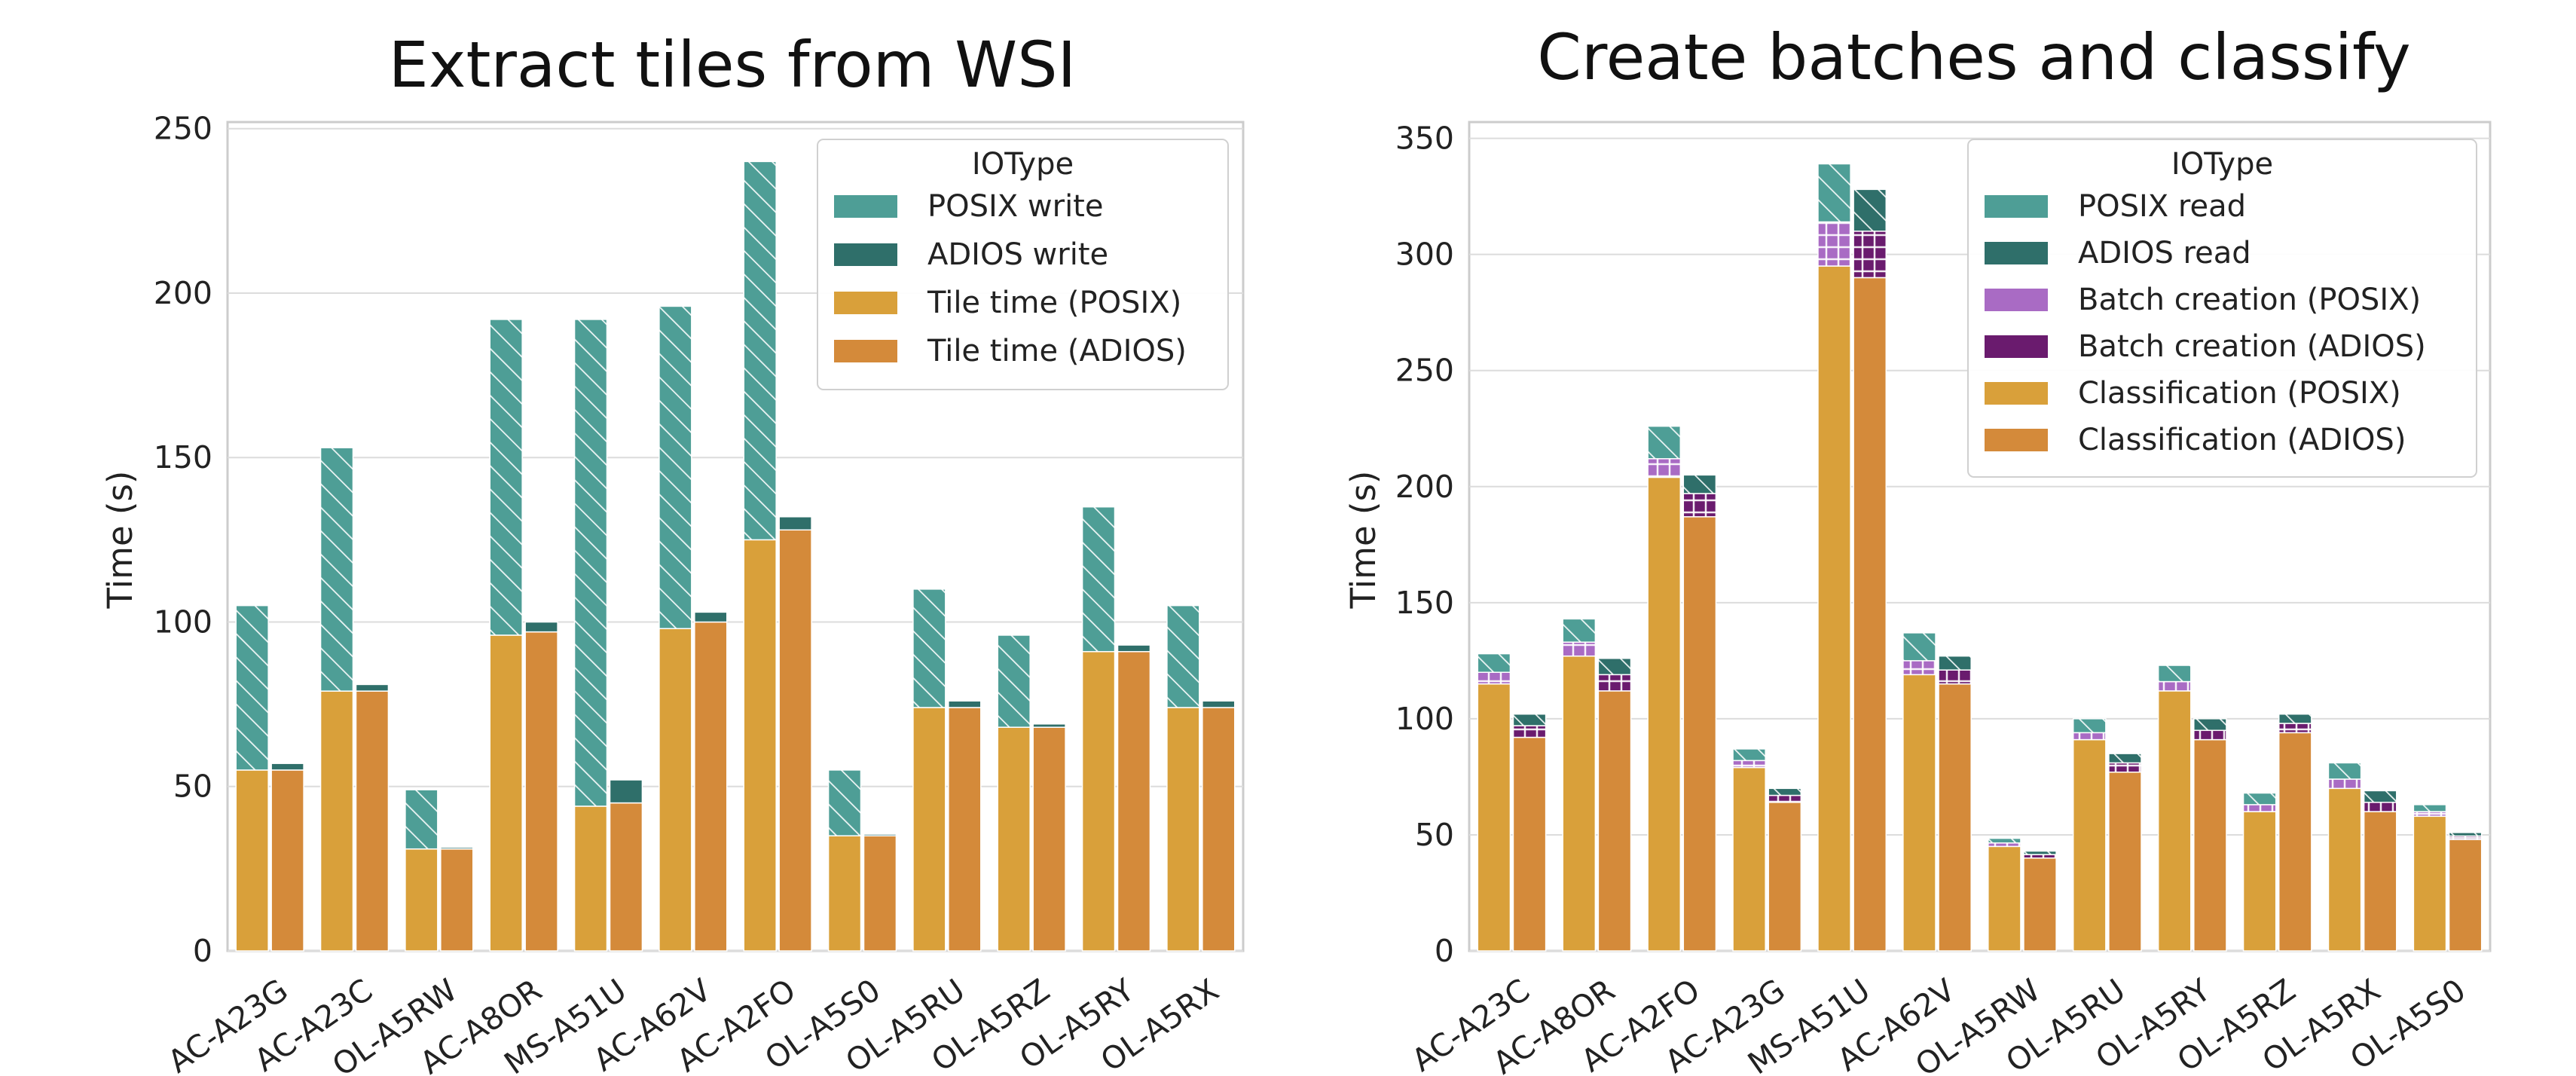 This screenshot has width=2576, height=1076. I want to click on y-tick-label: 350, so click(1424, 139).